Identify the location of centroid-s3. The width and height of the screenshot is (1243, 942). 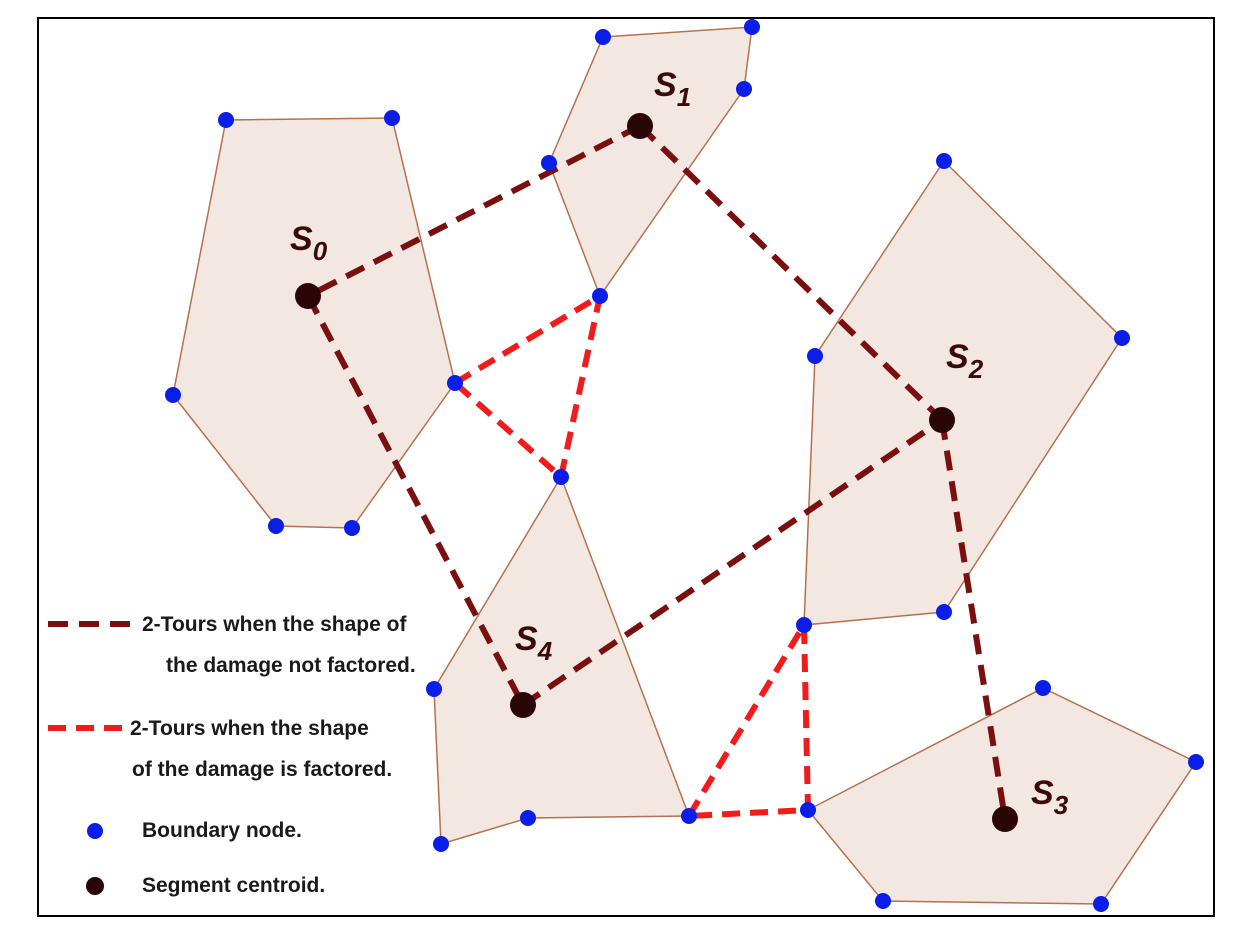
(1005, 819).